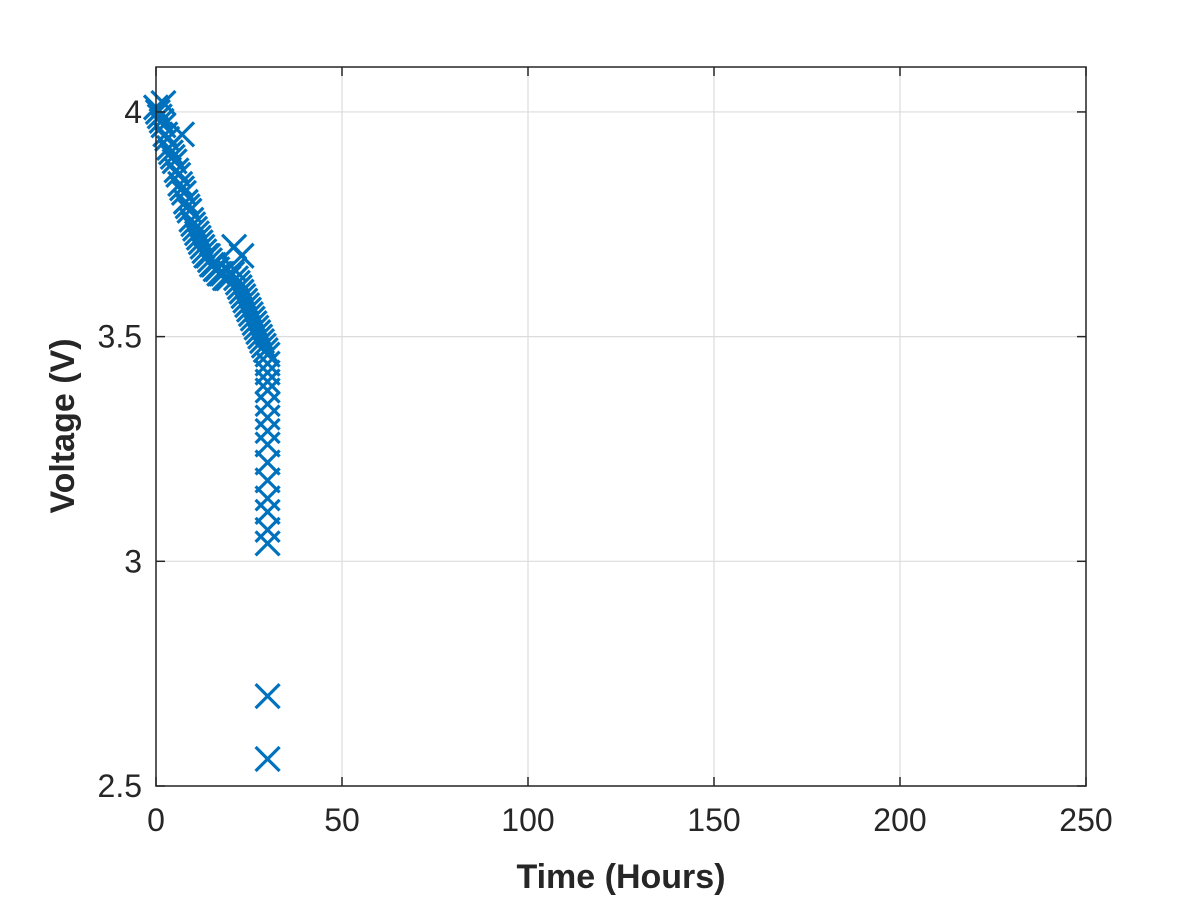 This screenshot has width=1200, height=900. What do you see at coordinates (120, 786) in the screenshot?
I see `y-tick-label: 2.5` at bounding box center [120, 786].